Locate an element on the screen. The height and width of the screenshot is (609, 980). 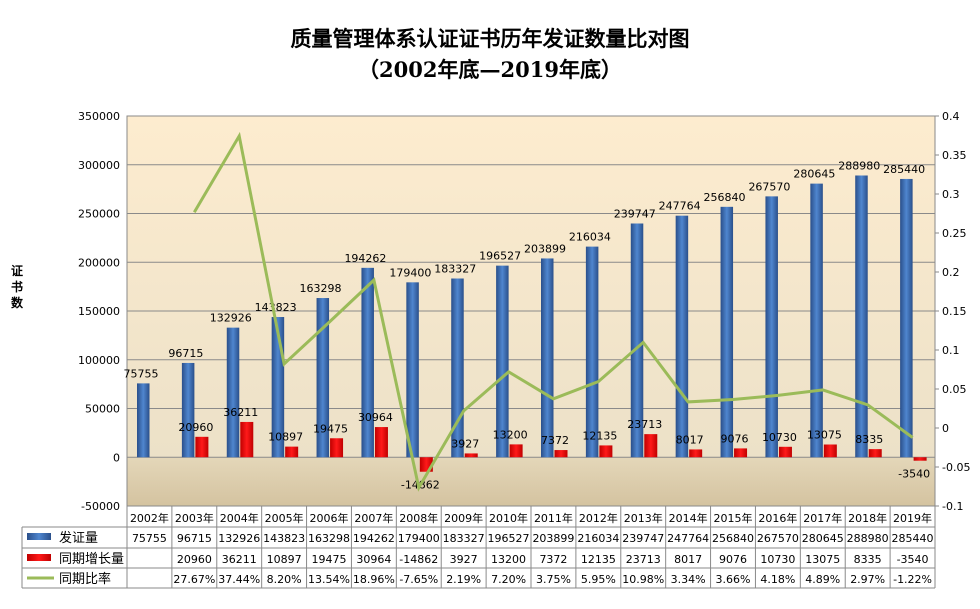
table-cell: 4.18% is located at coordinates (777, 579).